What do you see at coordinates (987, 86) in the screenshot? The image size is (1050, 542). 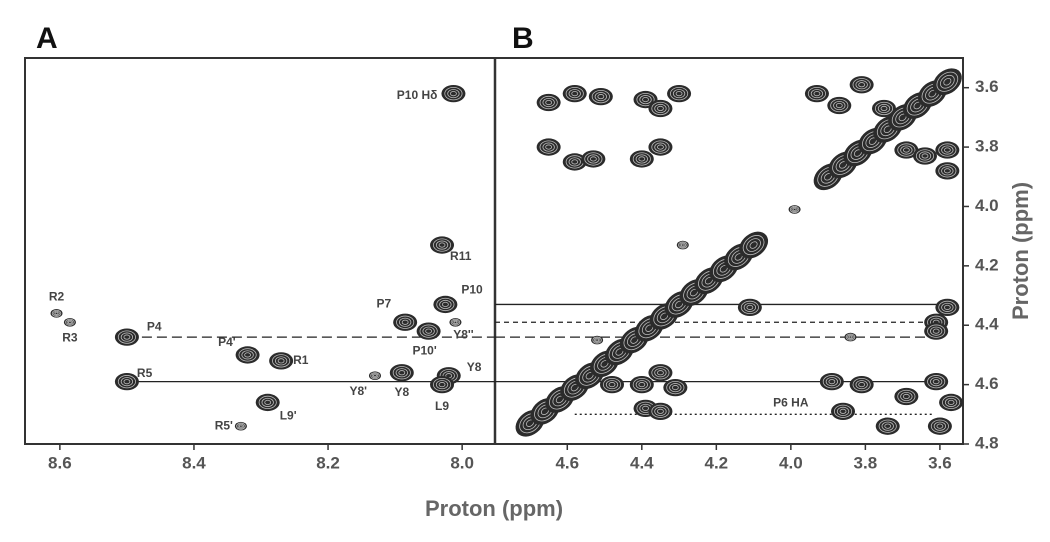 I see `y-tick-label: 3.6` at bounding box center [987, 86].